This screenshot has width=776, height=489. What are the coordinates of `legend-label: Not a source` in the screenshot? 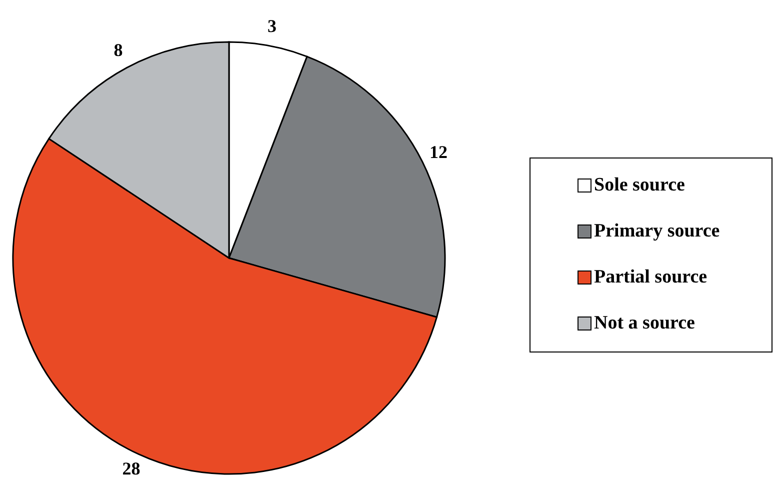 It's located at (644, 323).